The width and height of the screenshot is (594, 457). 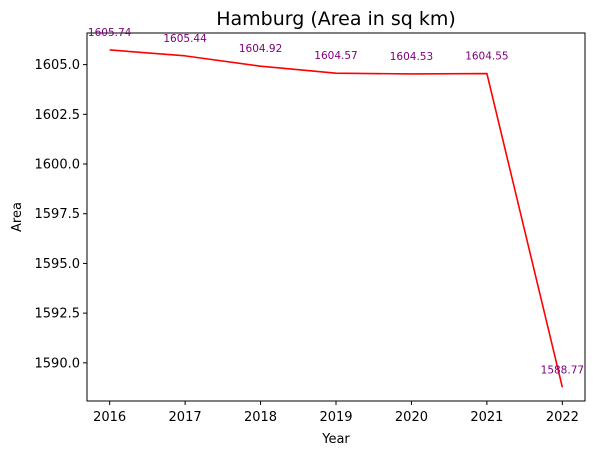 I want to click on x-axis-title: Year, so click(x=335, y=439).